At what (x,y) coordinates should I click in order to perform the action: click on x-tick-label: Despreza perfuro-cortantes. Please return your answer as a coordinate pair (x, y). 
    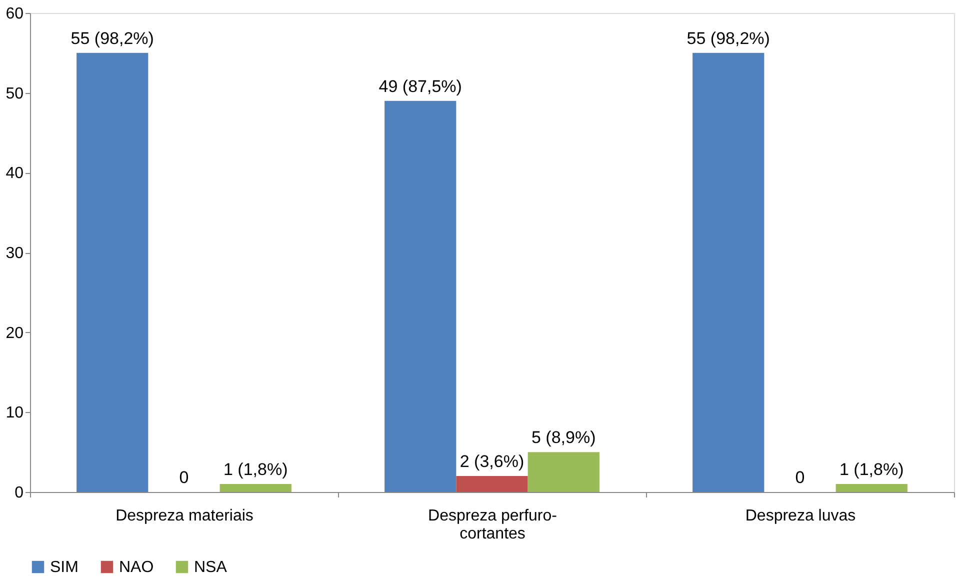
    Looking at the image, I should click on (492, 525).